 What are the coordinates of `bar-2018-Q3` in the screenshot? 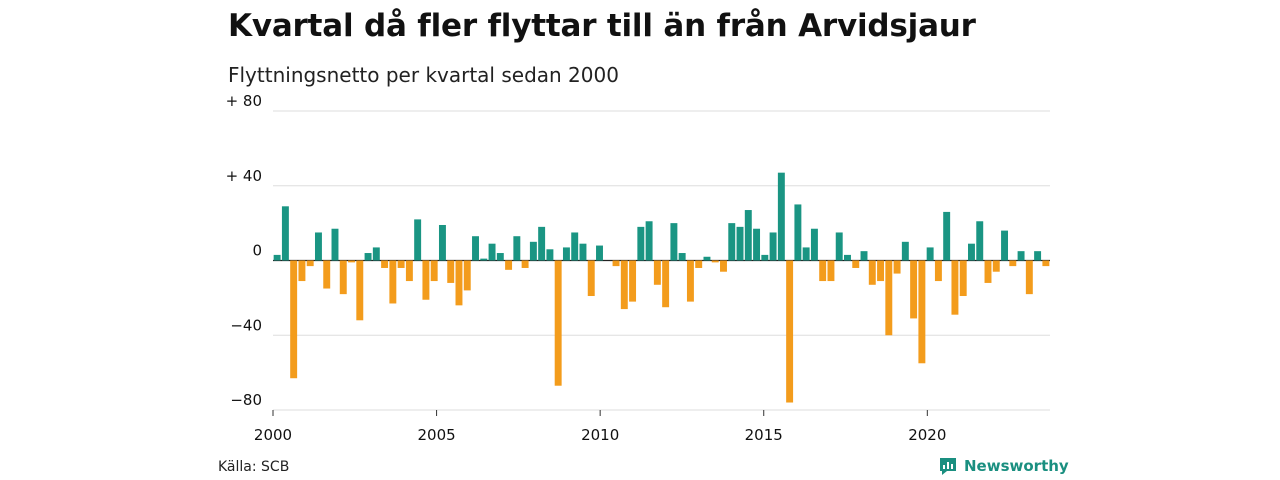 It's located at (889, 298).